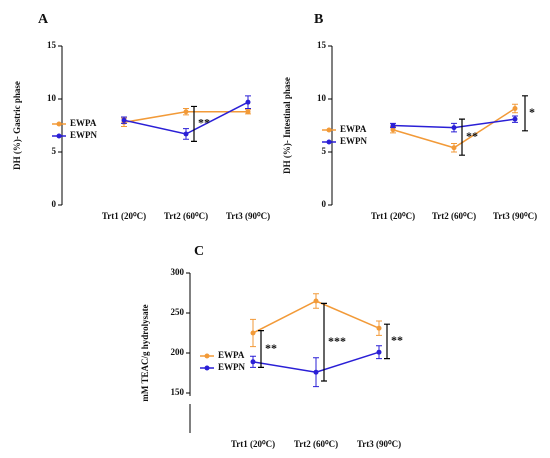 This screenshot has height=458, width=550. What do you see at coordinates (43, 19) in the screenshot?
I see `panel-letter: A` at bounding box center [43, 19].